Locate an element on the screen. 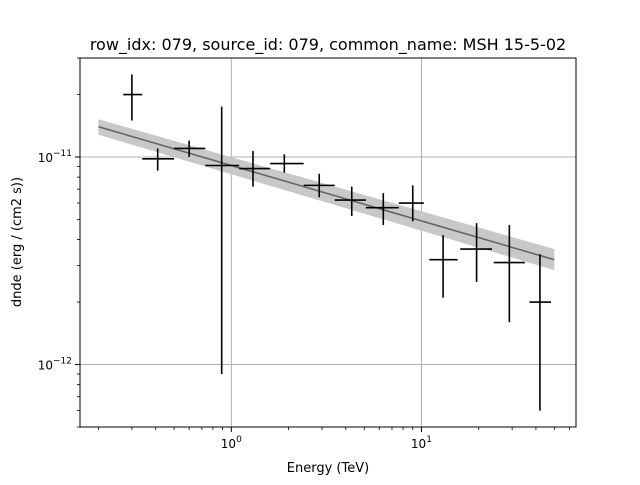 This screenshot has height=485, width=640. y-tick-label: 10−11 is located at coordinates (55, 157).